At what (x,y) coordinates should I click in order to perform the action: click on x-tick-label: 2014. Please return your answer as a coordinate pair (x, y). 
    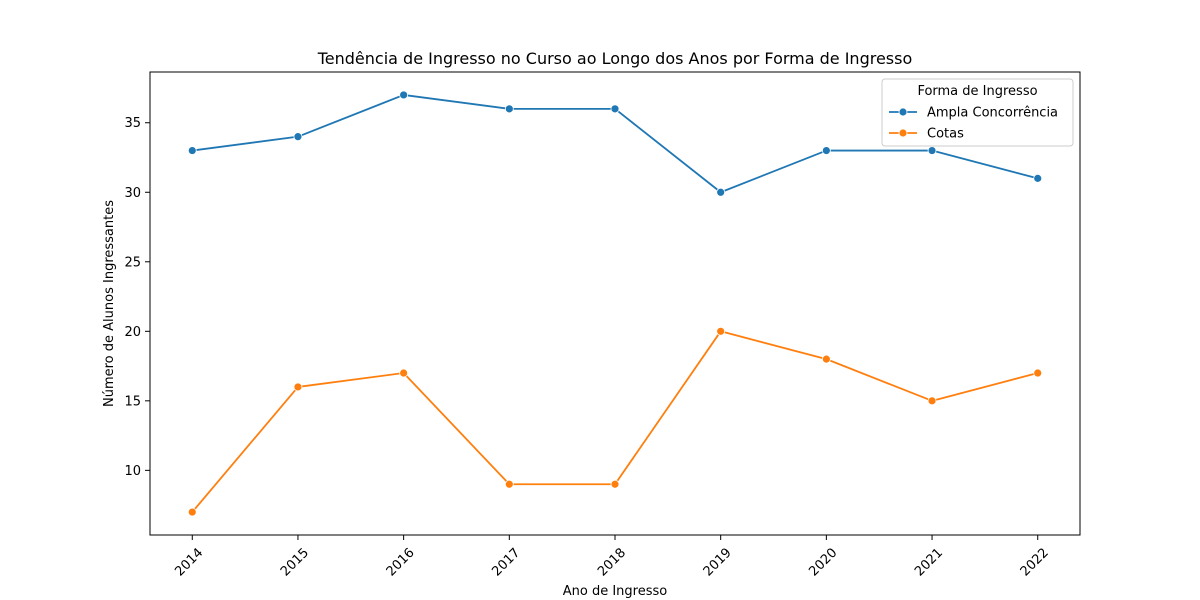
    Looking at the image, I should click on (189, 562).